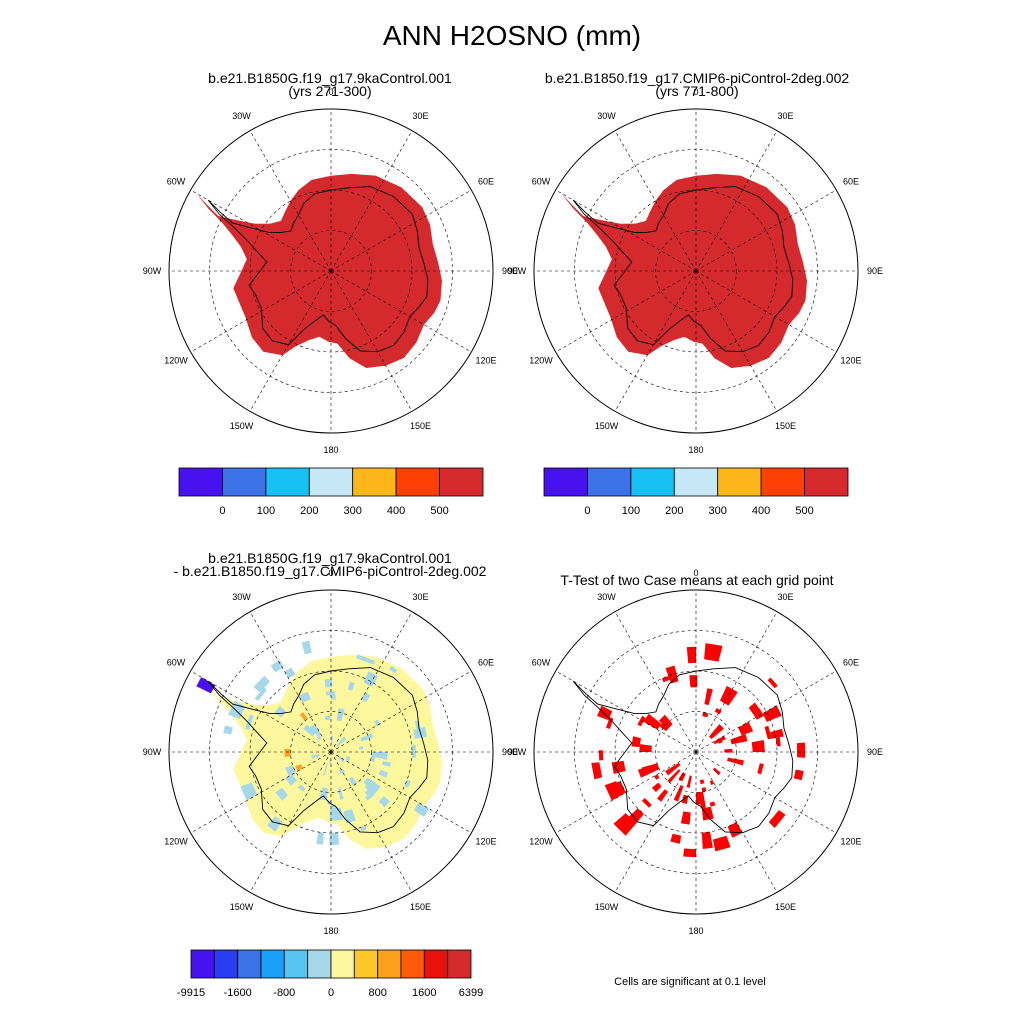 The width and height of the screenshot is (1024, 1024). I want to click on panel-title-line: b.e21.B1850G.f19_g17.9kaControl.001, so click(330, 78).